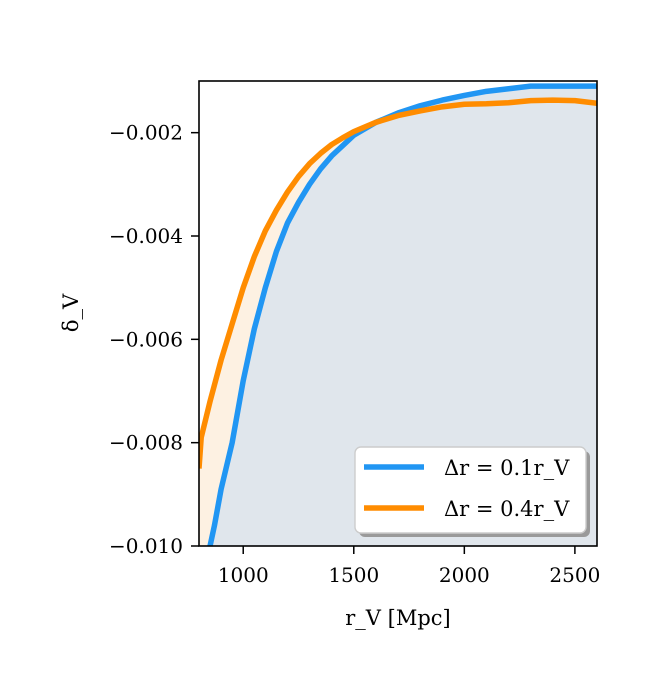  What do you see at coordinates (409, 566) in the screenshot?
I see `x-axis-ticks: 1000 1500 2000 2500` at bounding box center [409, 566].